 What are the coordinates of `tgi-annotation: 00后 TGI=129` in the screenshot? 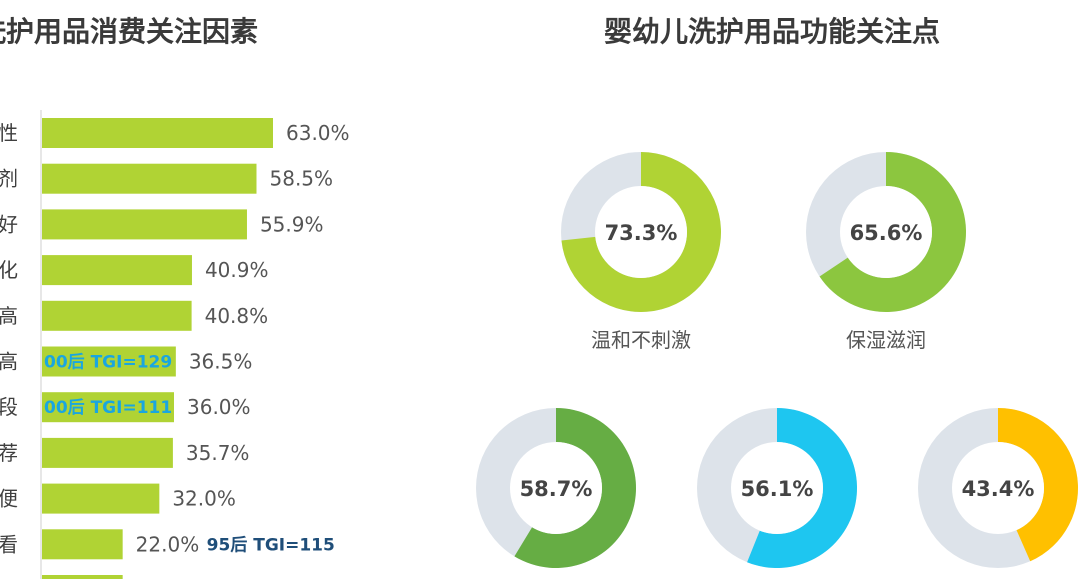 It's located at (108, 363).